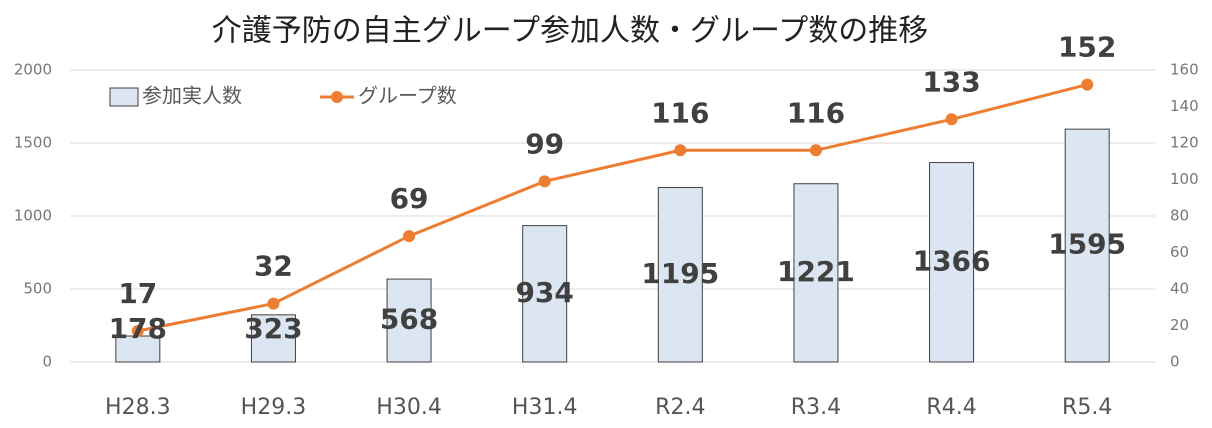 This screenshot has height=428, width=1212. What do you see at coordinates (1184, 70) in the screenshot?
I see `y2-tick-label: 160` at bounding box center [1184, 70].